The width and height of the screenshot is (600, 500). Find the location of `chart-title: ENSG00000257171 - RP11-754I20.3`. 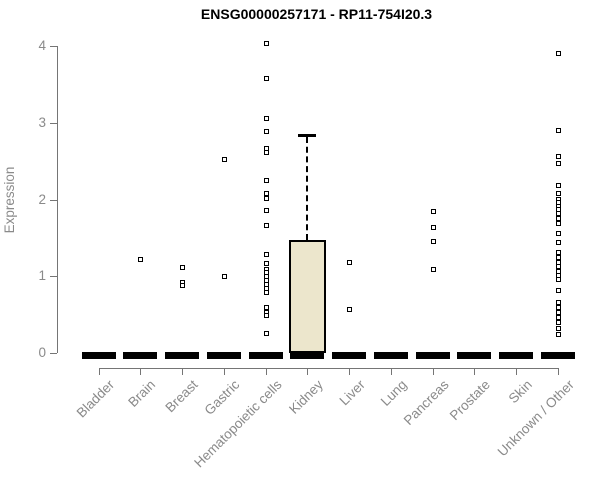

chart-title: ENSG00000257171 - RP11-754I20.3 is located at coordinates (316, 14).